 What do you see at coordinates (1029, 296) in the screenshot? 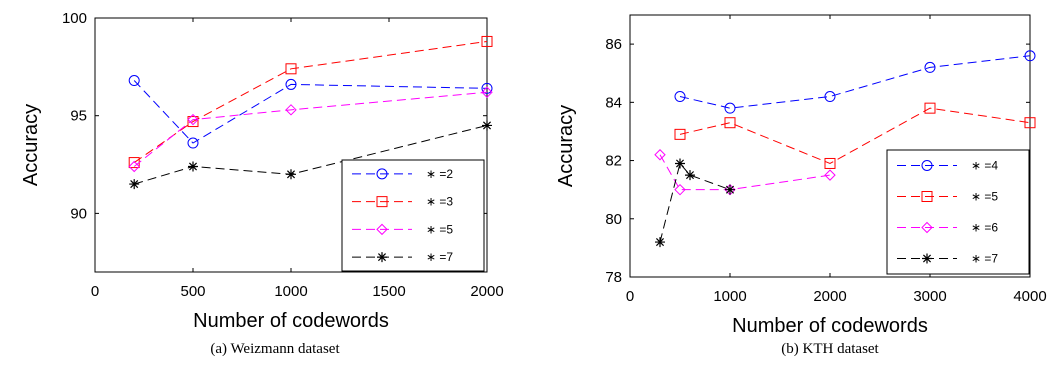
I see `x-tick-label: 4000` at bounding box center [1029, 296].